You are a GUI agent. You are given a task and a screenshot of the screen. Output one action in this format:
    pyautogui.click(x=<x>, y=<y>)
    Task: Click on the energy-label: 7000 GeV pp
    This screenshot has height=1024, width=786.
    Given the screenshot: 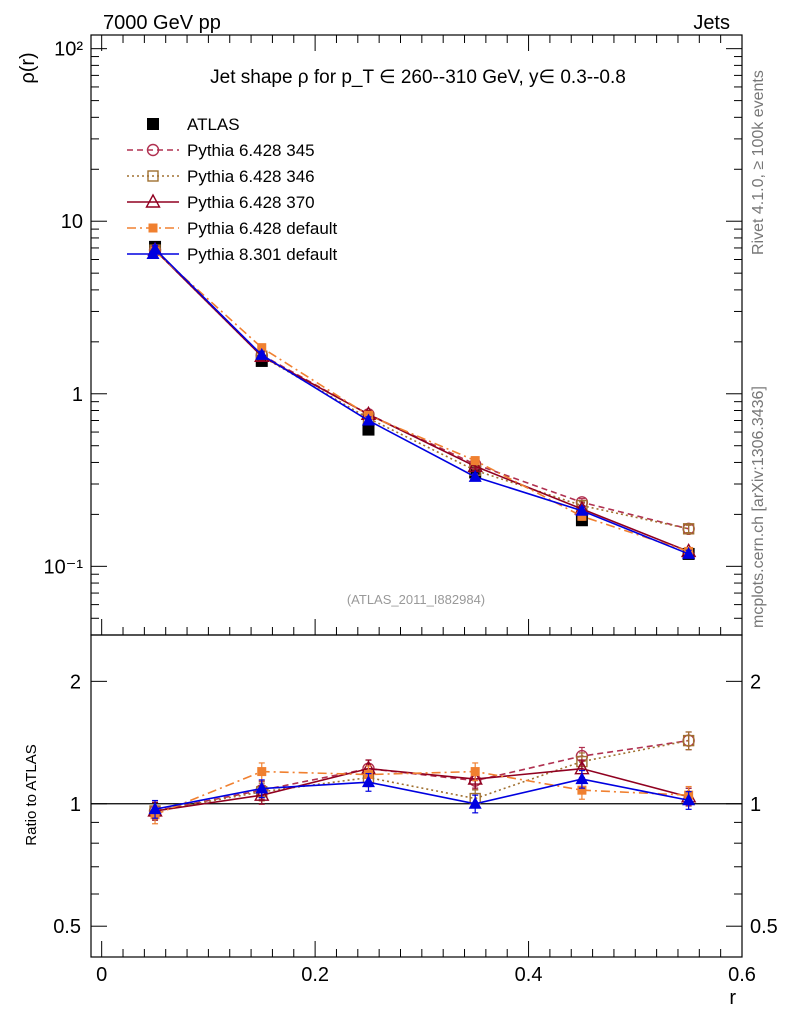 What is the action you would take?
    pyautogui.click(x=162, y=23)
    